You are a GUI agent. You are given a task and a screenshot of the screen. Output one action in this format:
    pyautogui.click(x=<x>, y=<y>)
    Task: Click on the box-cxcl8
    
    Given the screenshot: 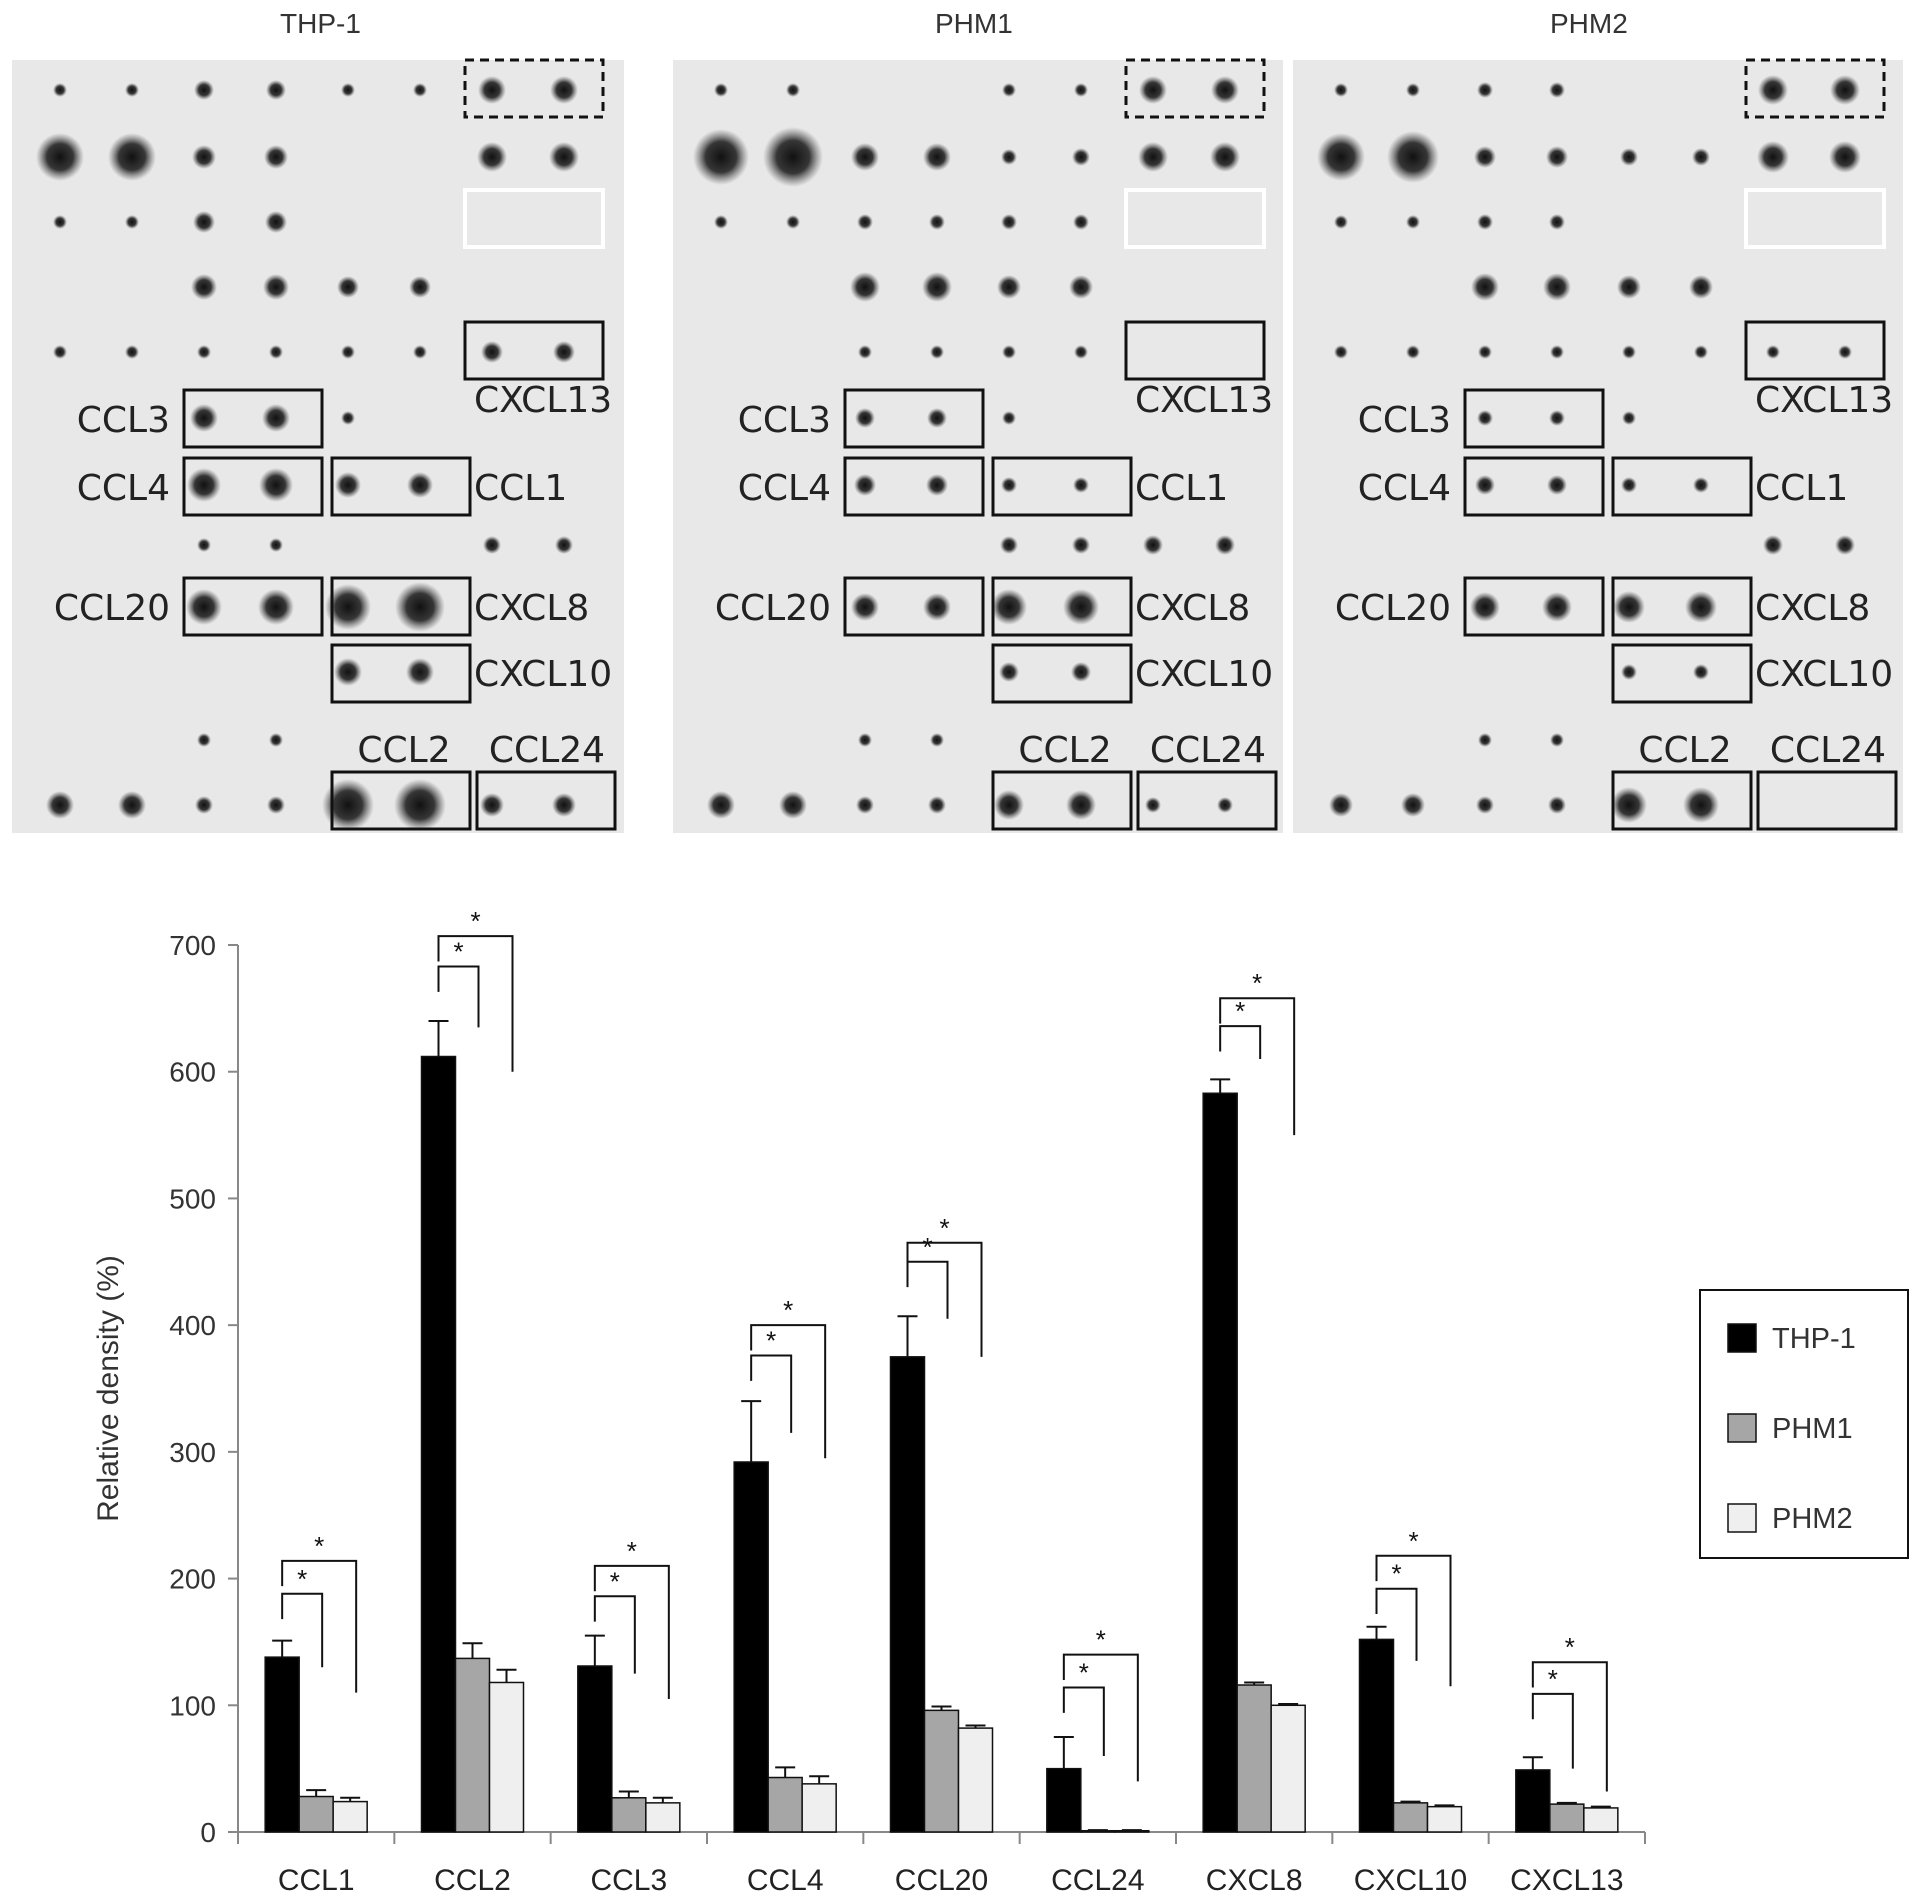 What is the action you would take?
    pyautogui.click(x=1062, y=606)
    